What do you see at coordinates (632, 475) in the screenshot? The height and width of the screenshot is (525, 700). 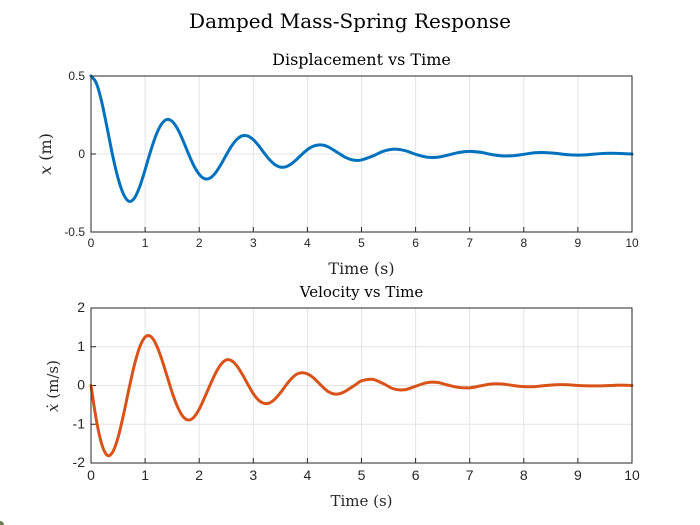 I see `velocity-xtick-label: 10` at bounding box center [632, 475].